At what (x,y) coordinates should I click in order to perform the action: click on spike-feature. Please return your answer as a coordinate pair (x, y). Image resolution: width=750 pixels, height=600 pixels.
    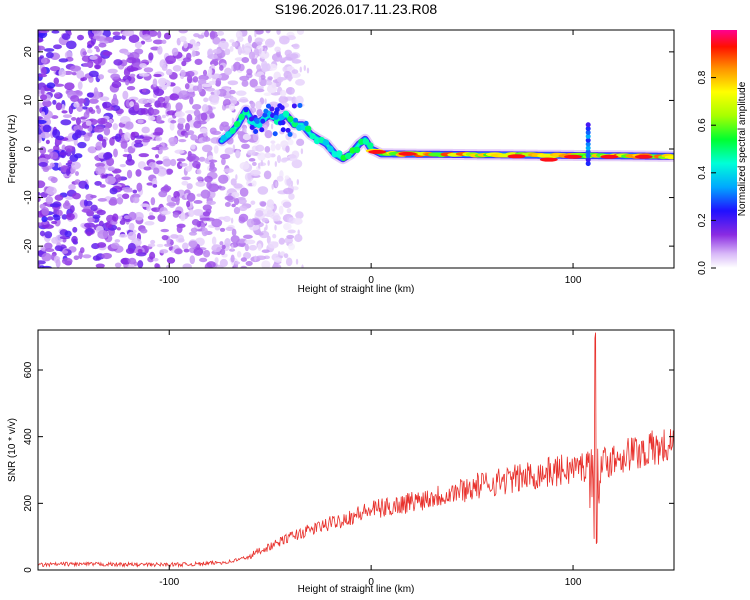
    Looking at the image, I should click on (588, 125).